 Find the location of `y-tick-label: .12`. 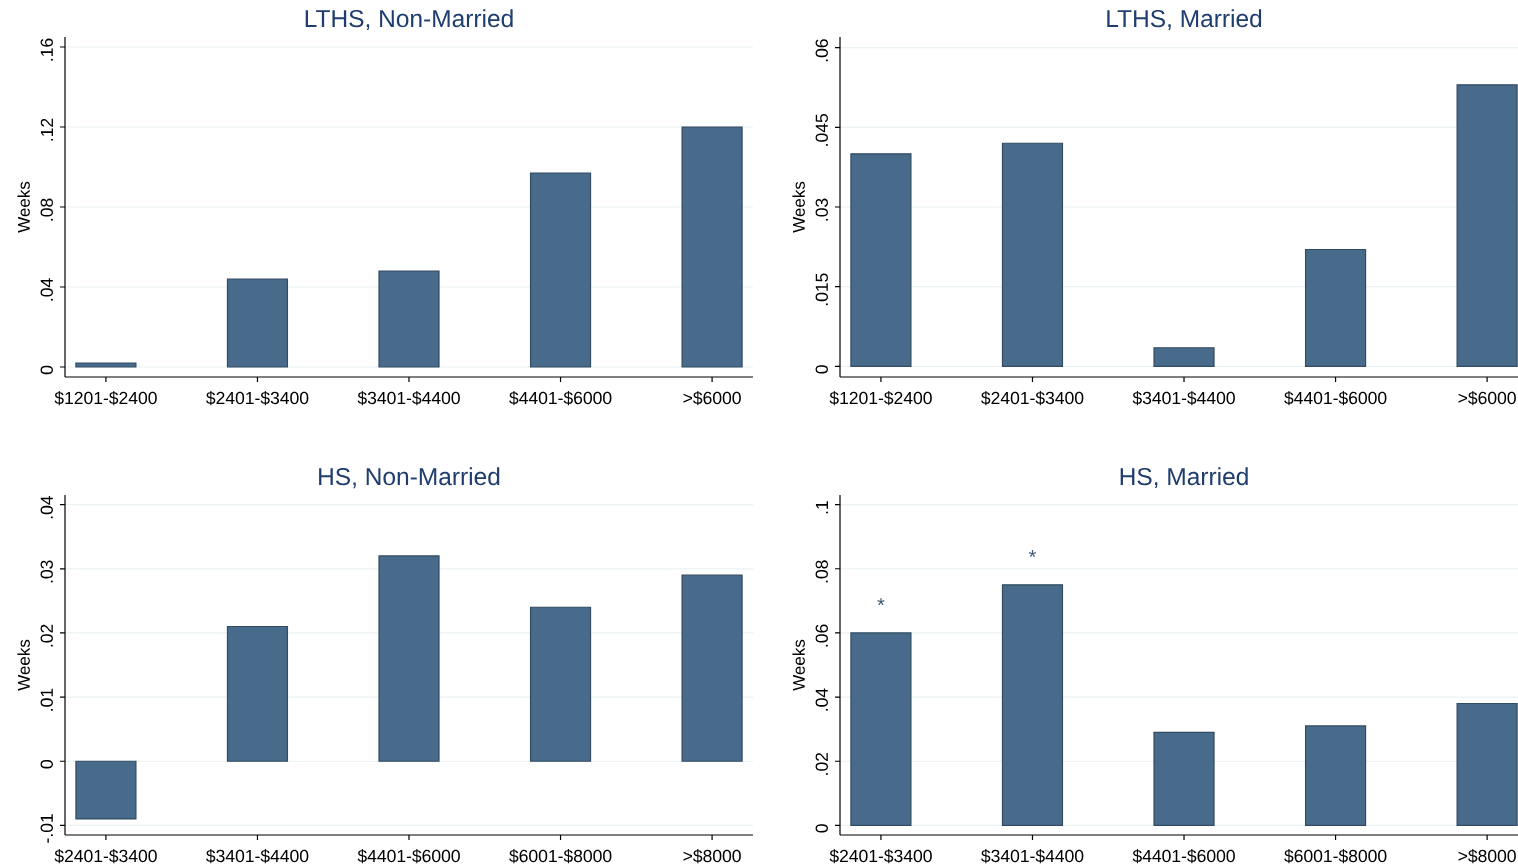

y-tick-label: .12 is located at coordinates (46, 129).